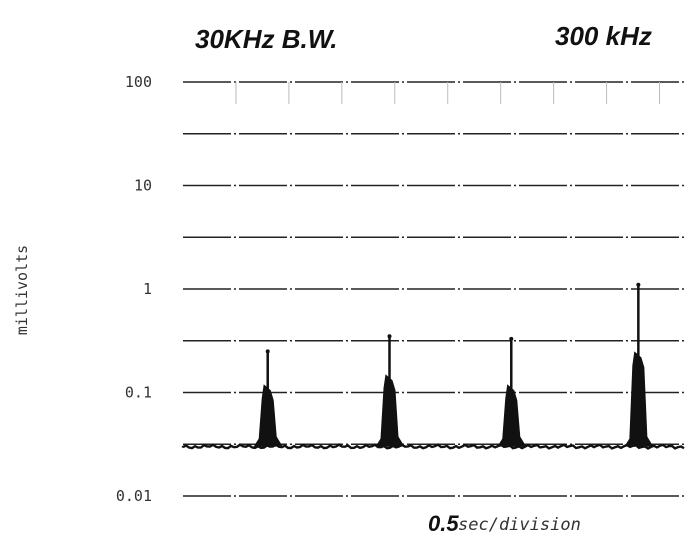  I want to click on noise-floor-trace, so click(433, 446).